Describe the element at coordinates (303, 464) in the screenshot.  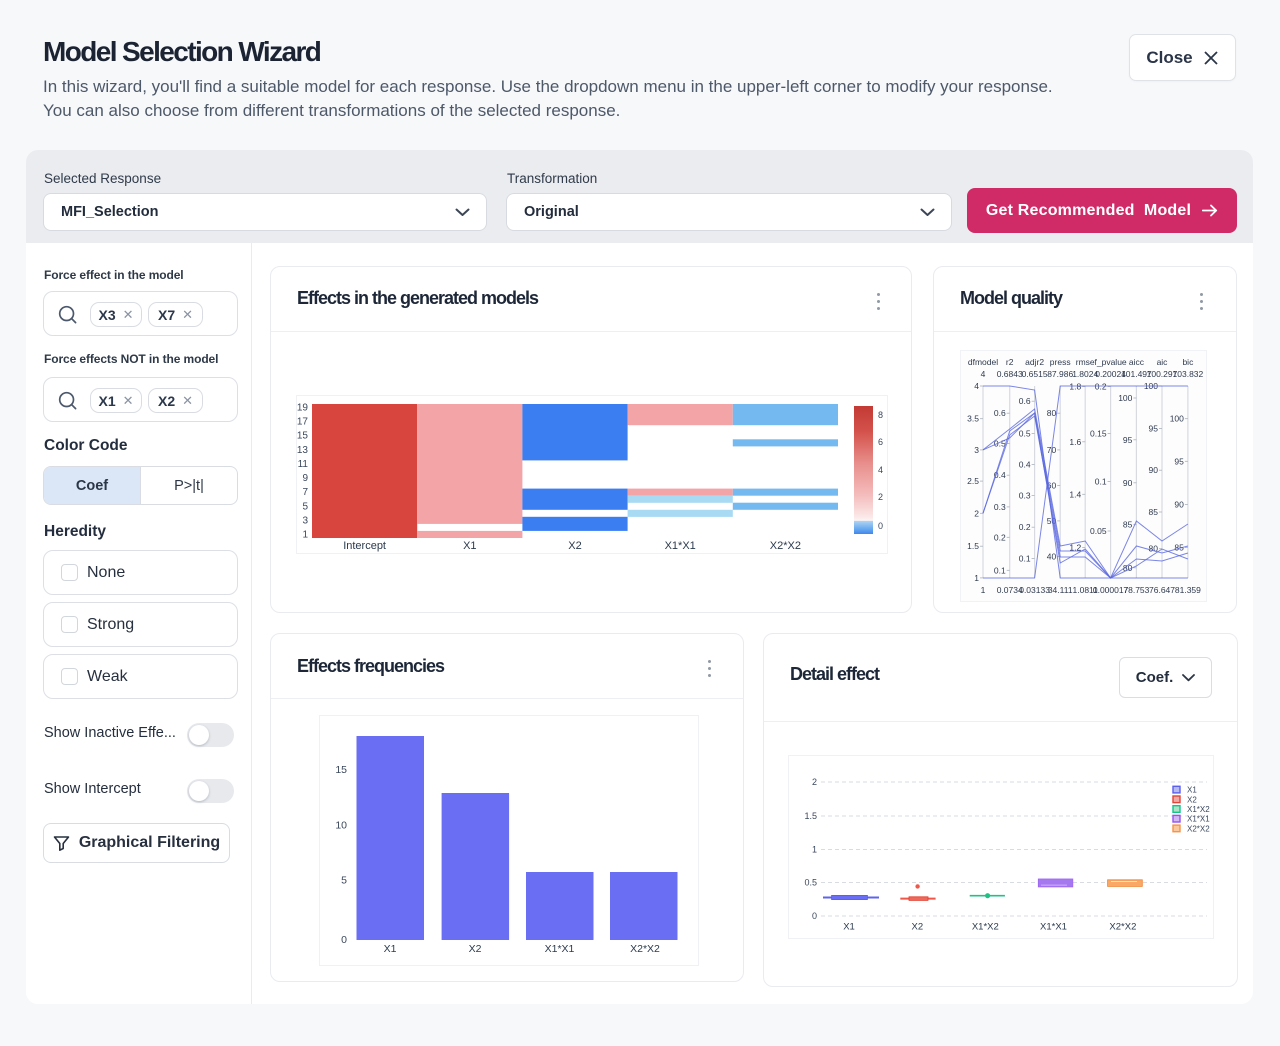
I see `svg-text: 11` at that location.